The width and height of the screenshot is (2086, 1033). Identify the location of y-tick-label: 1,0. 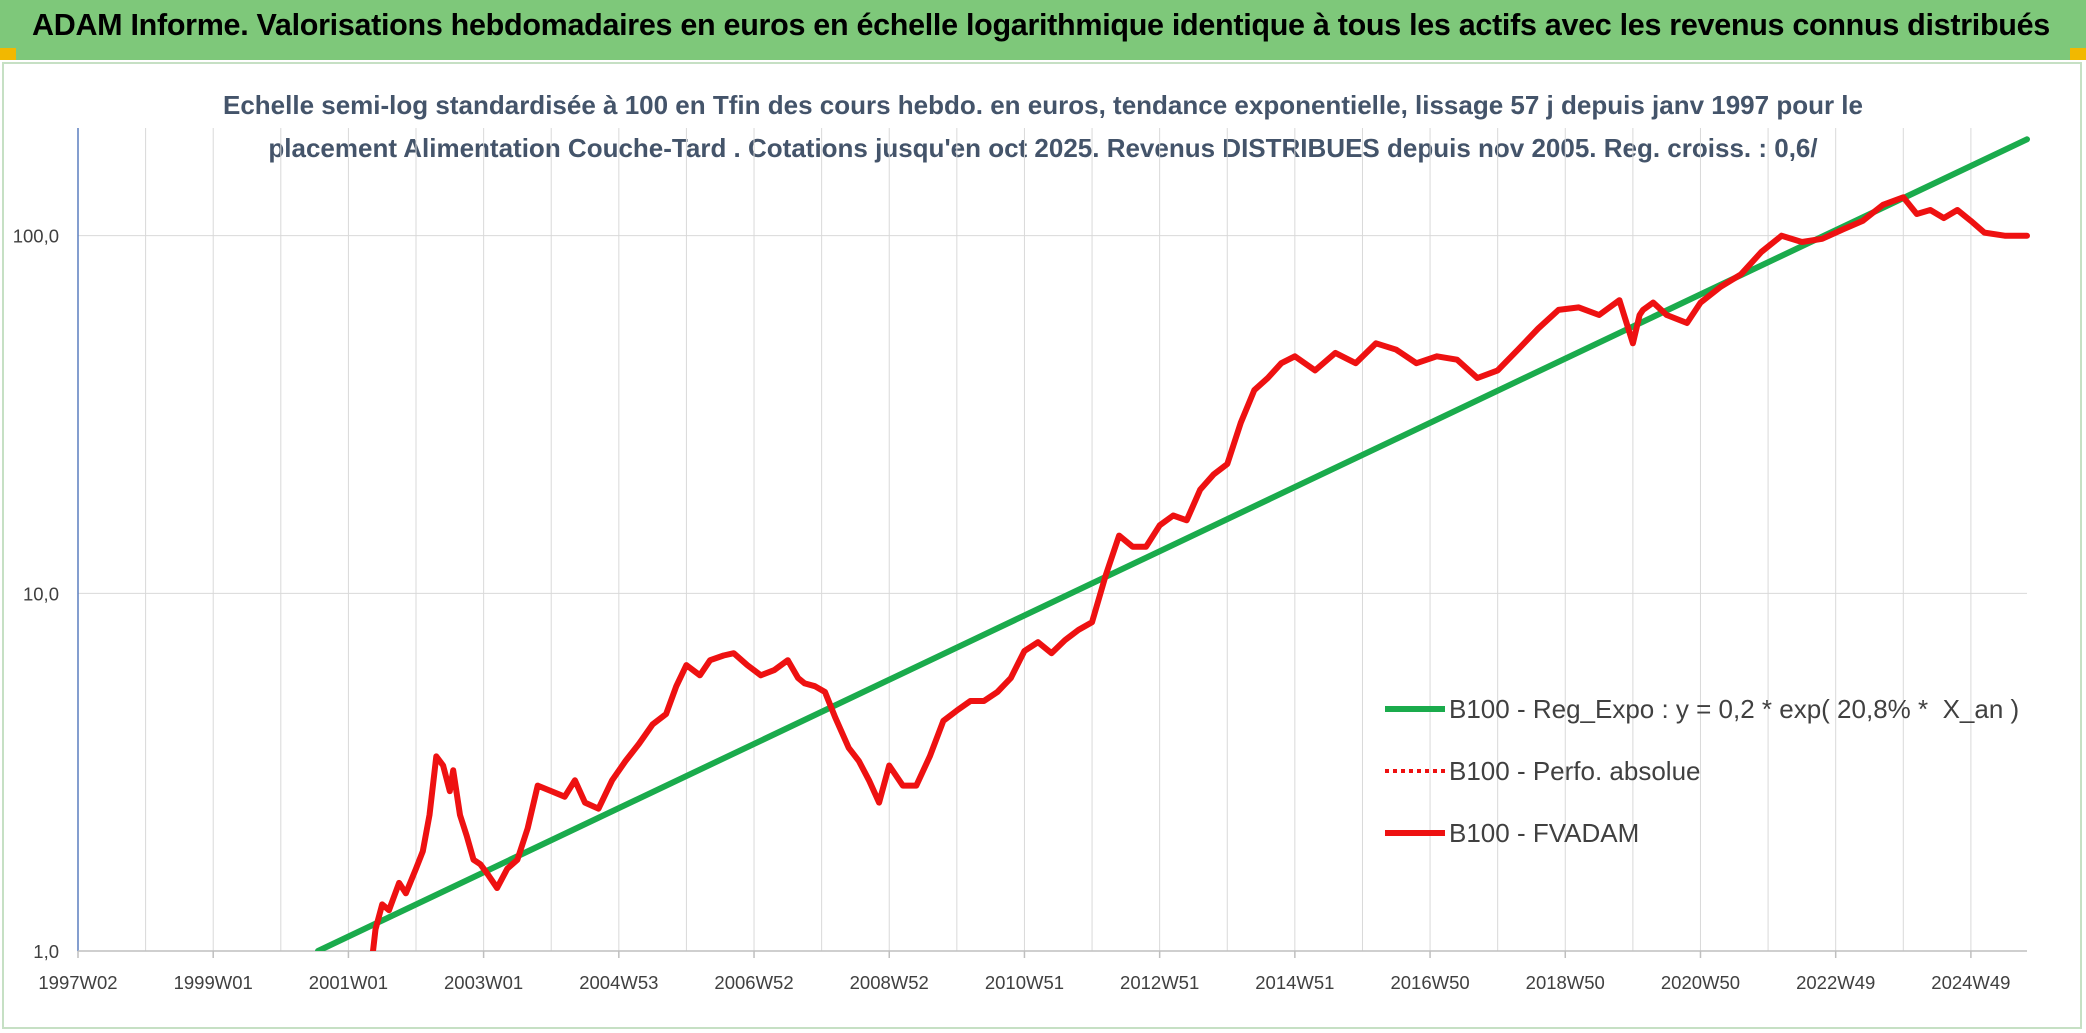
(46, 951).